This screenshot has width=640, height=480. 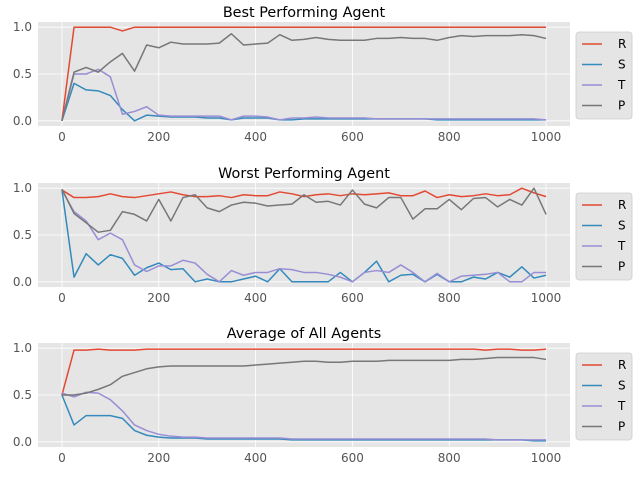 What do you see at coordinates (304, 13) in the screenshot?
I see `chart-title: Best Performing Agent` at bounding box center [304, 13].